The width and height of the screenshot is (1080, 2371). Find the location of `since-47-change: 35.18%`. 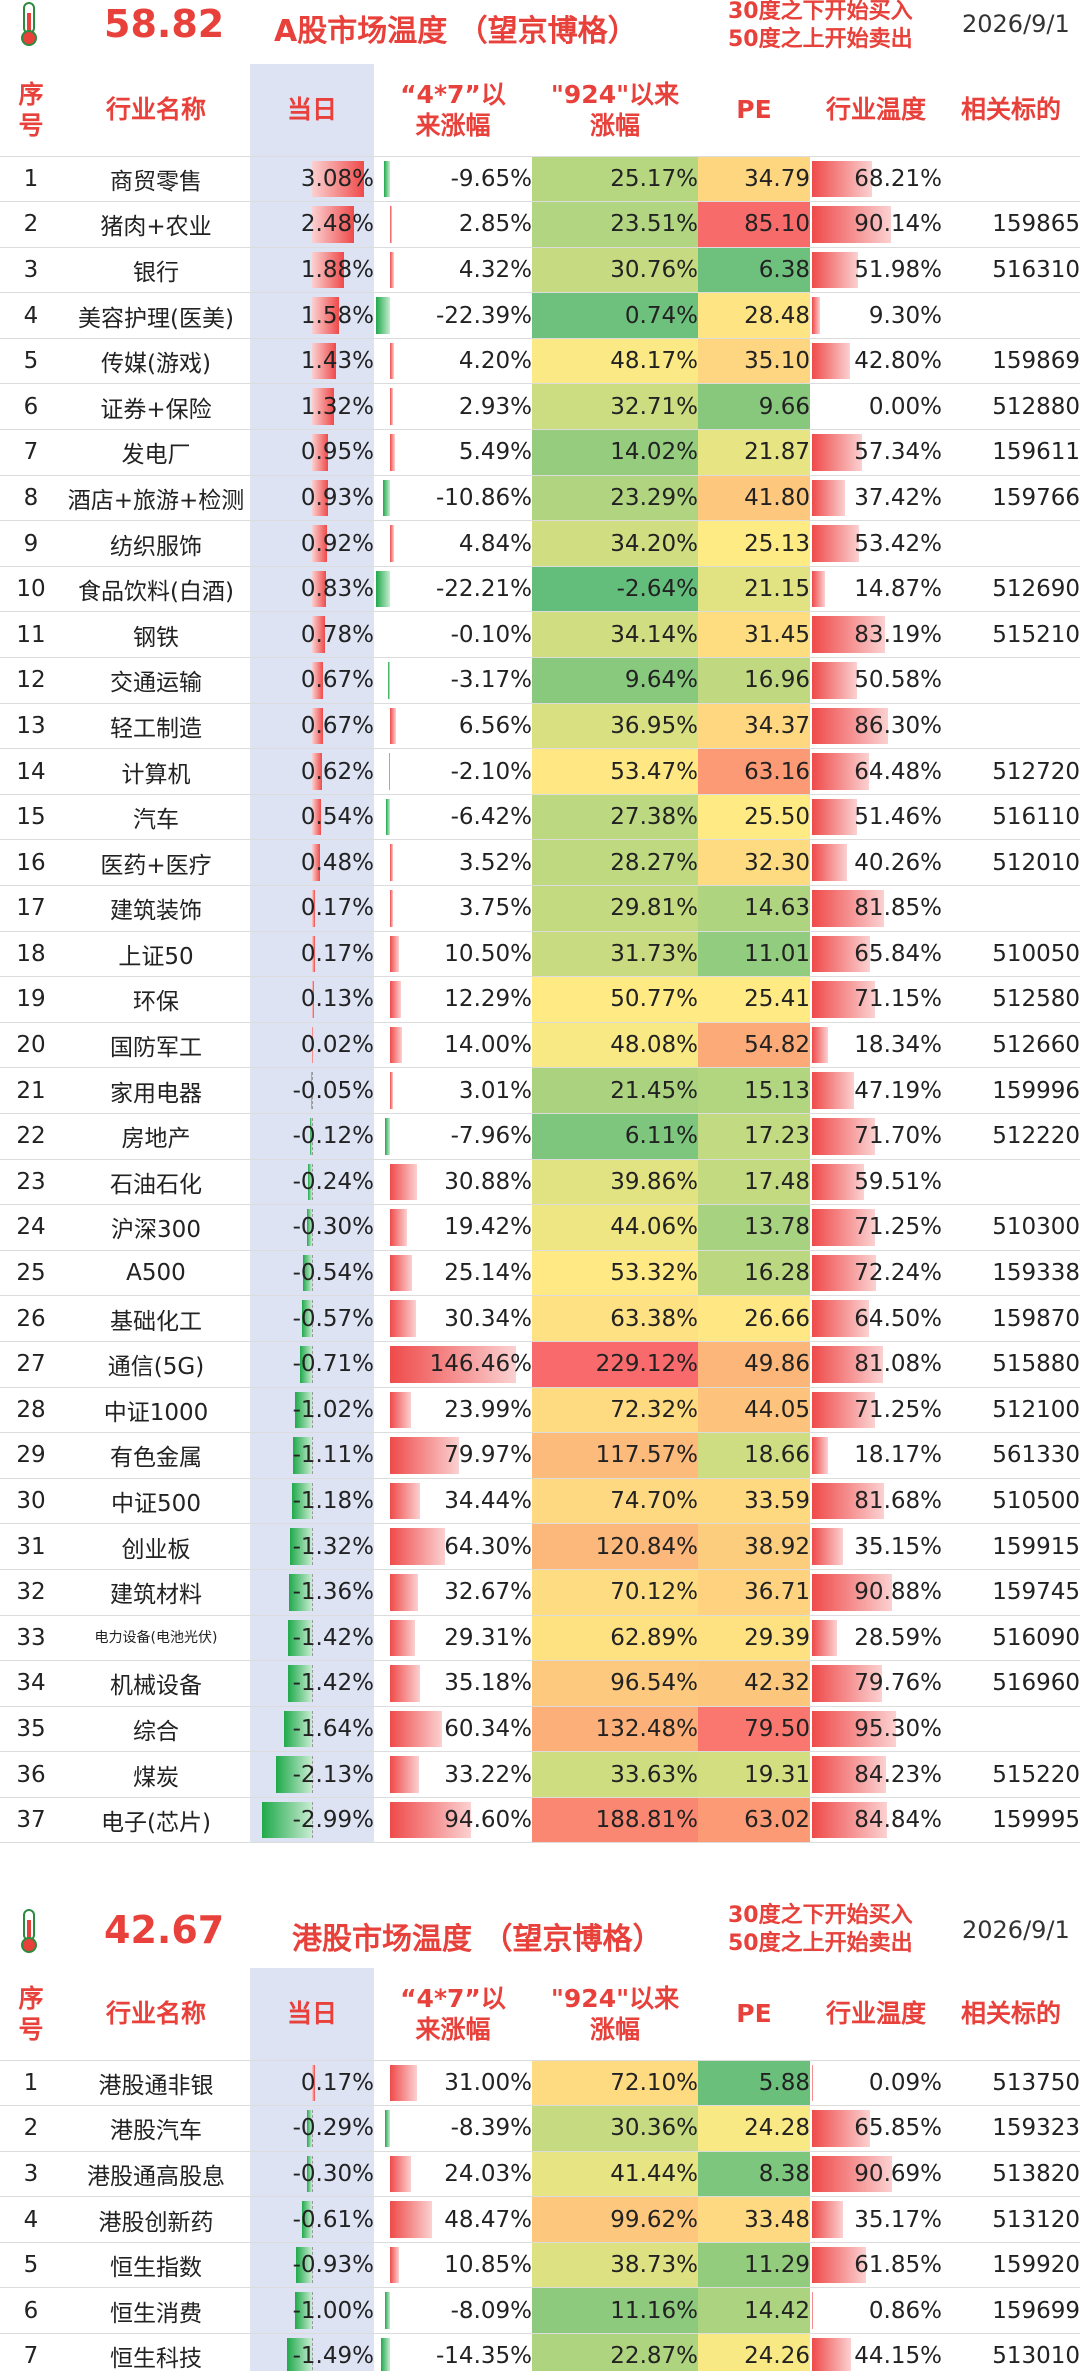

since-47-change: 35.18% is located at coordinates (453, 1683).